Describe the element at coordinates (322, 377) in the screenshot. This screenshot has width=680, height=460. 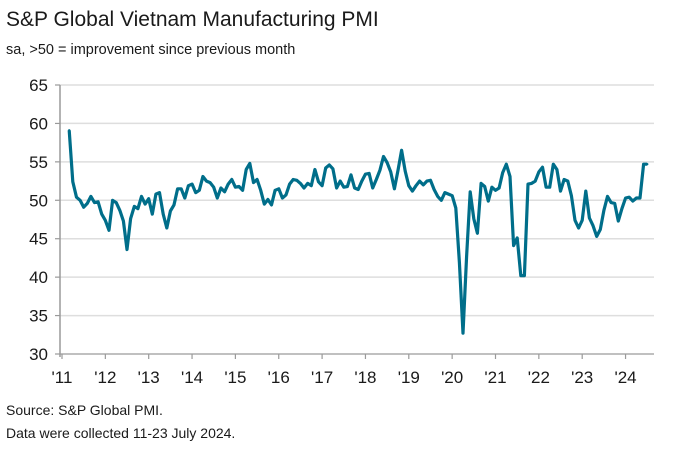
I see `x-tick-label: '17` at that location.